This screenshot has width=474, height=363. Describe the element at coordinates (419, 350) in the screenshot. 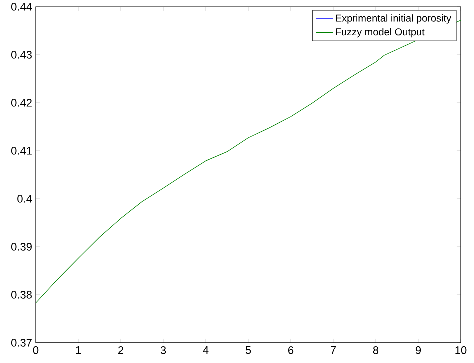

I see `x-tick-label: 9` at that location.